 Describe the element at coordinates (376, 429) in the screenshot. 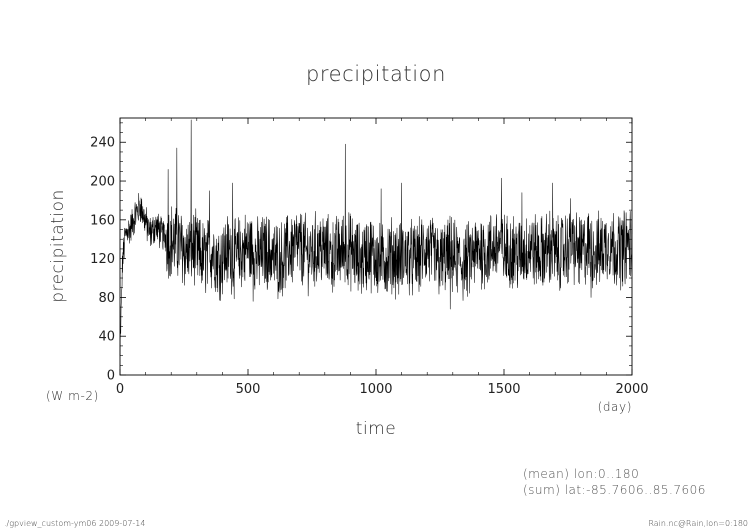

I see `x-axis-label: time` at that location.